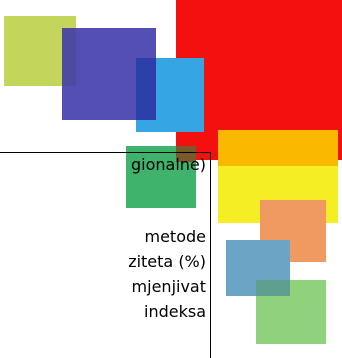 This screenshot has width=342, height=358. I want to click on text-line-5: indeksa, so click(175, 311).